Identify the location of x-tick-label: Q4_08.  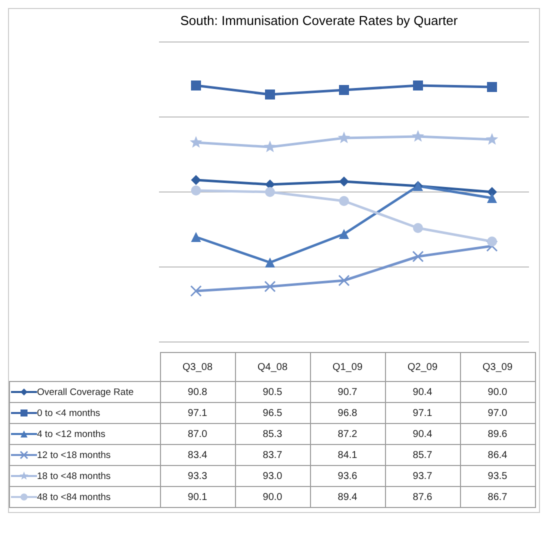
(272, 367).